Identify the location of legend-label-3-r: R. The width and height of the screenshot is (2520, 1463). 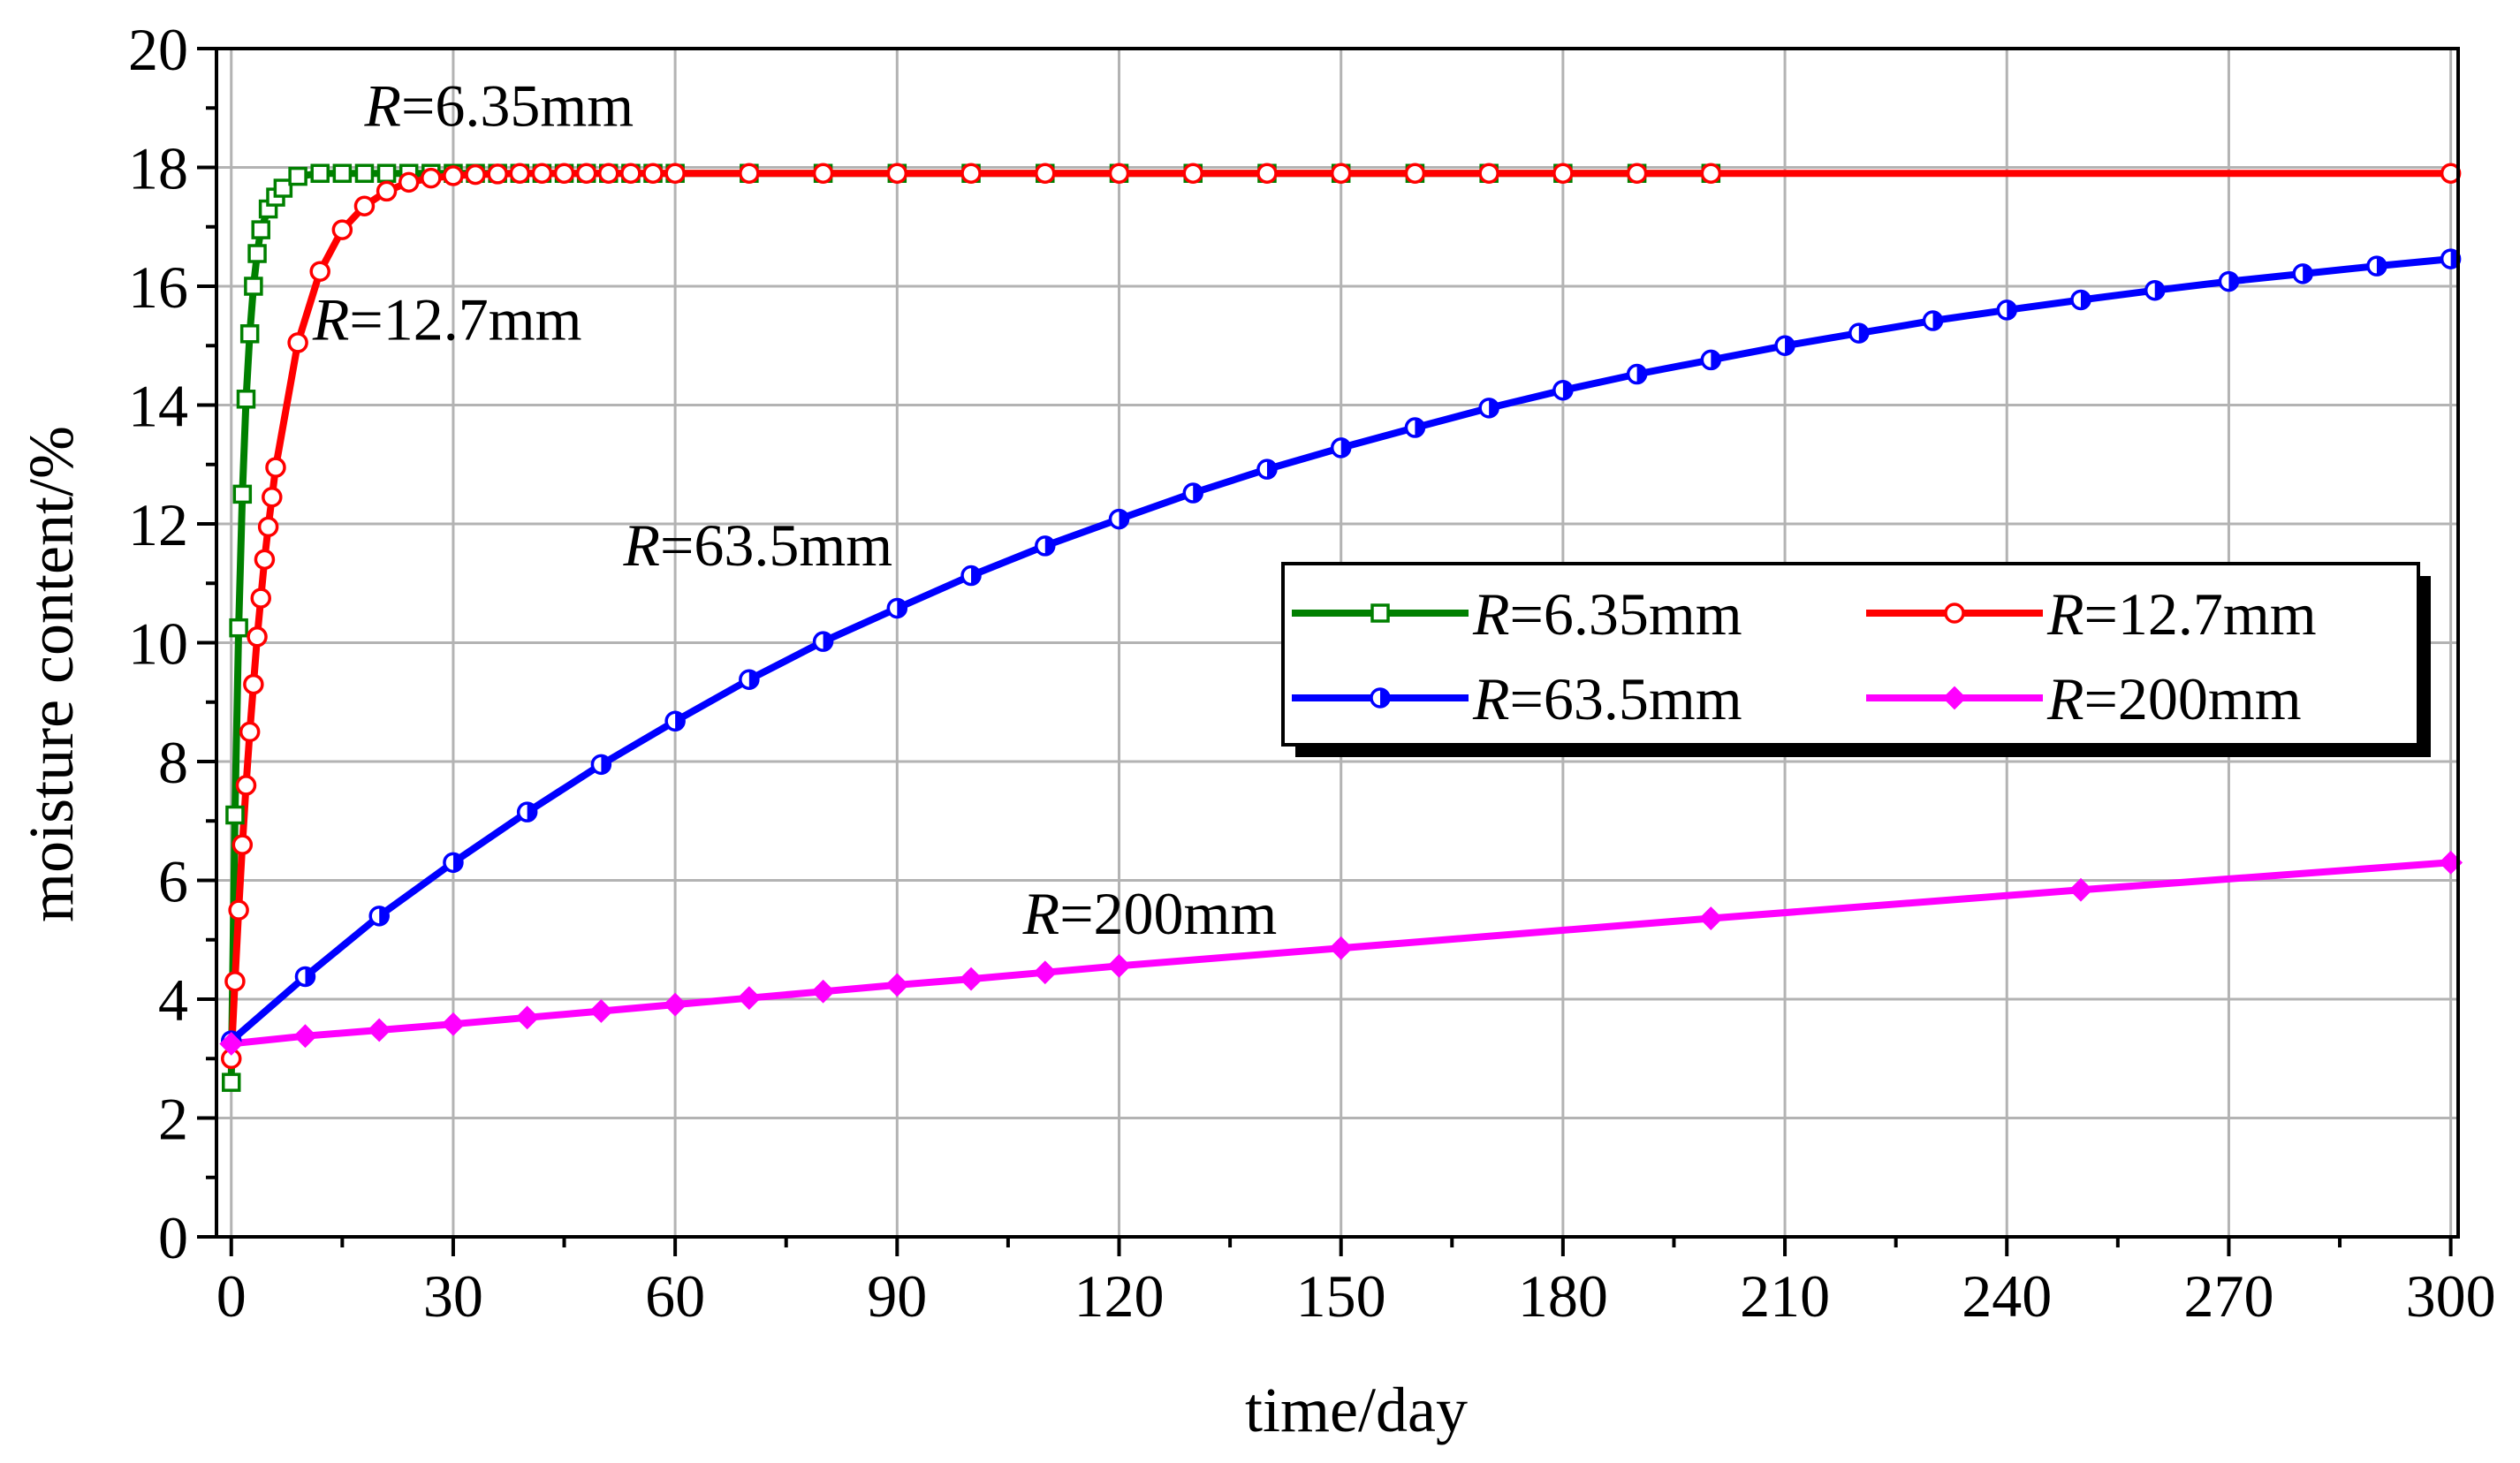
(2065, 698).